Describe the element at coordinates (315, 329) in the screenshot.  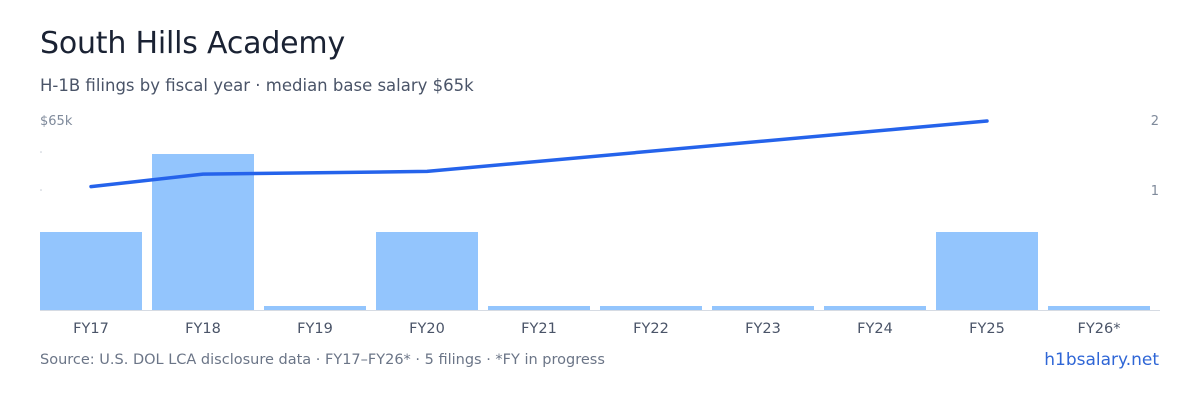
I see `x-tick-label: FY19` at that location.